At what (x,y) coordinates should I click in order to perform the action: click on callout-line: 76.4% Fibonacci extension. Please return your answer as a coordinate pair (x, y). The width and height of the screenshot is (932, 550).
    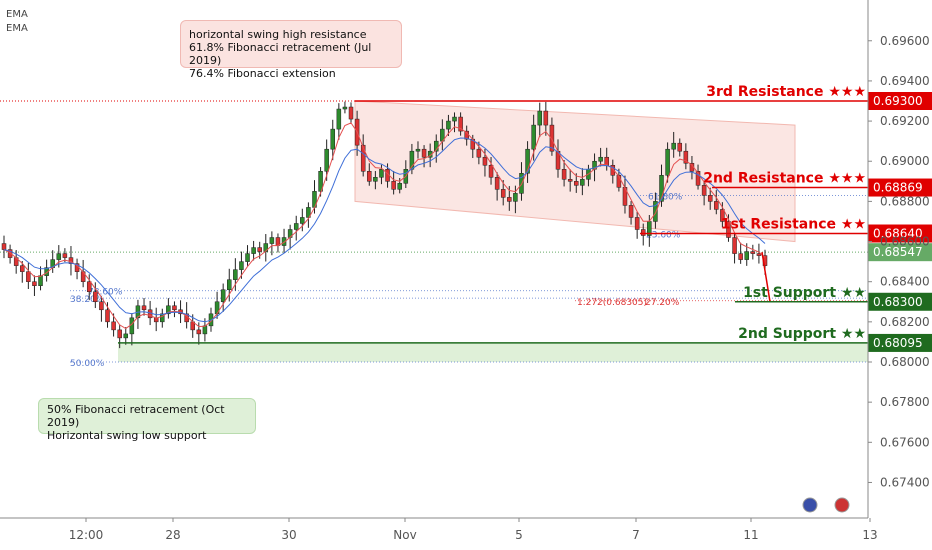
    Looking at the image, I should click on (262, 73).